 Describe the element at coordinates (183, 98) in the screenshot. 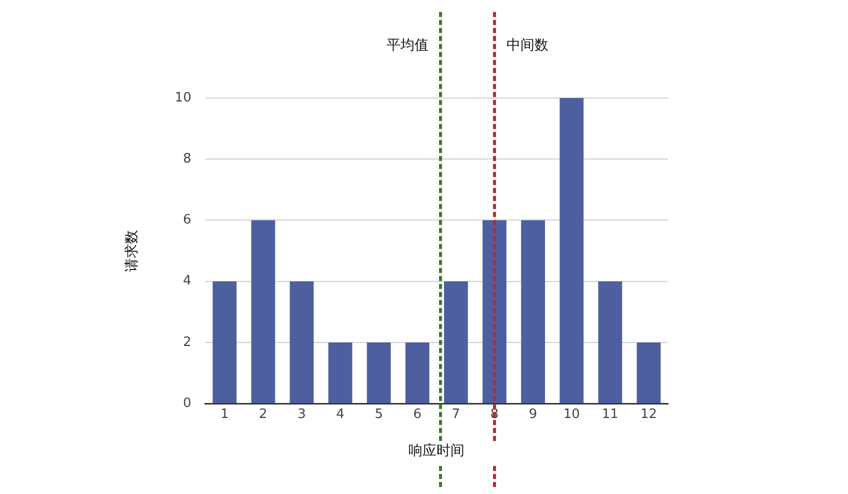

I see `y-tick-label: 10` at that location.